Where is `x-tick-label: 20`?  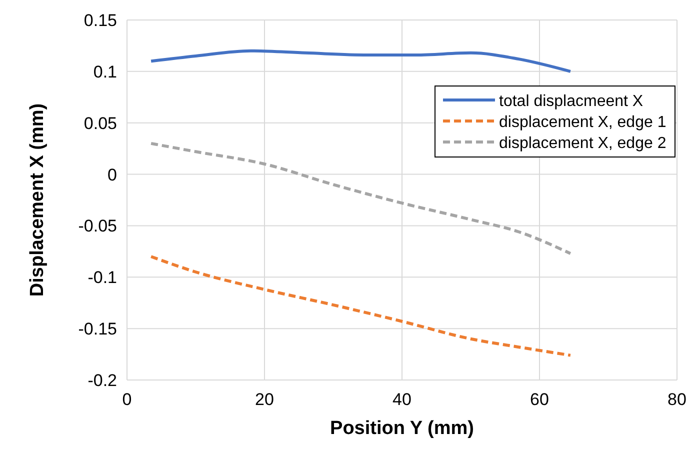 x-tick-label: 20 is located at coordinates (264, 399).